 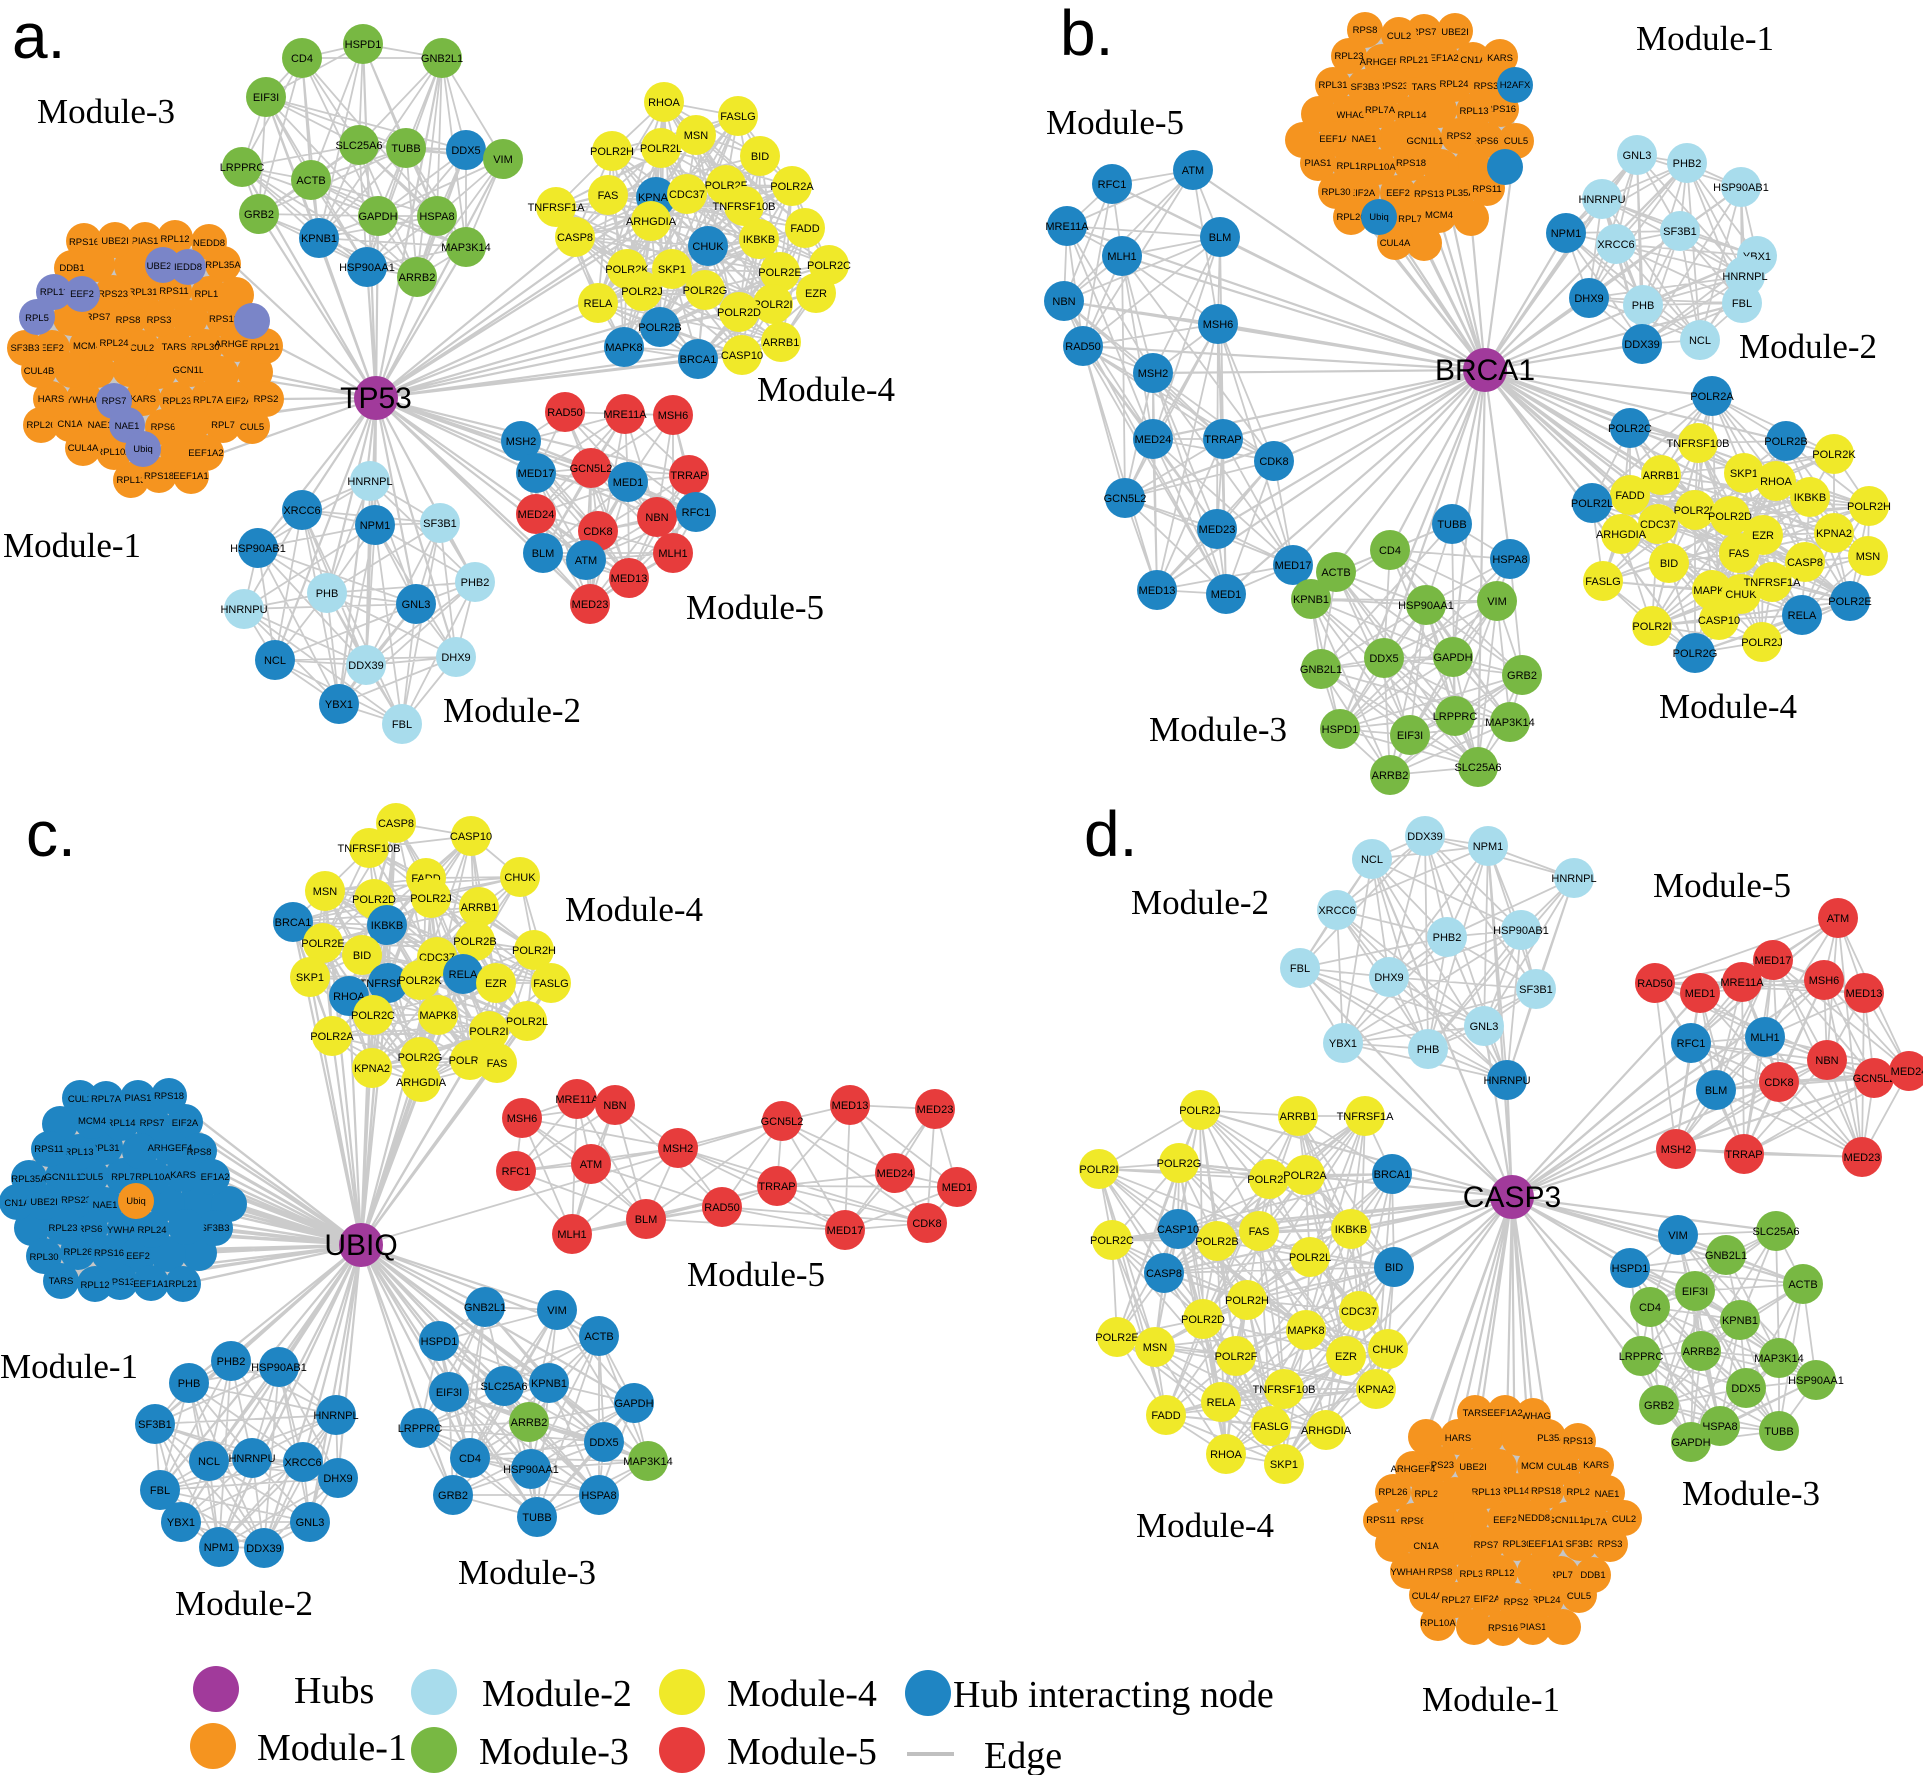 I want to click on svg-text: GCN5L2, so click(x=1874, y=1079).